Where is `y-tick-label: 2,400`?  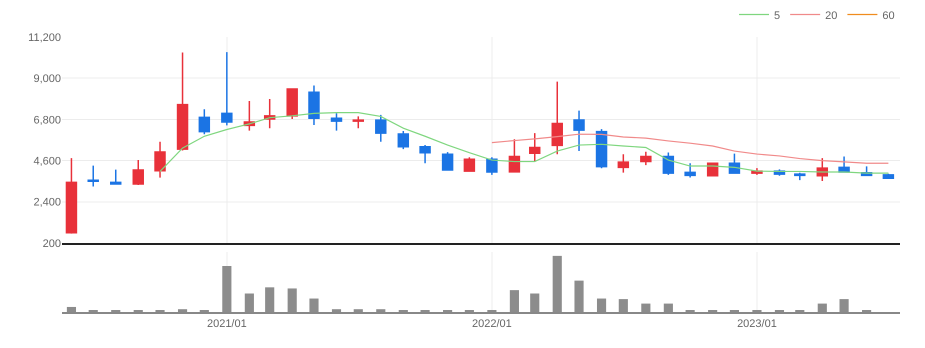
y-tick-label: 2,400 is located at coordinates (47, 202).